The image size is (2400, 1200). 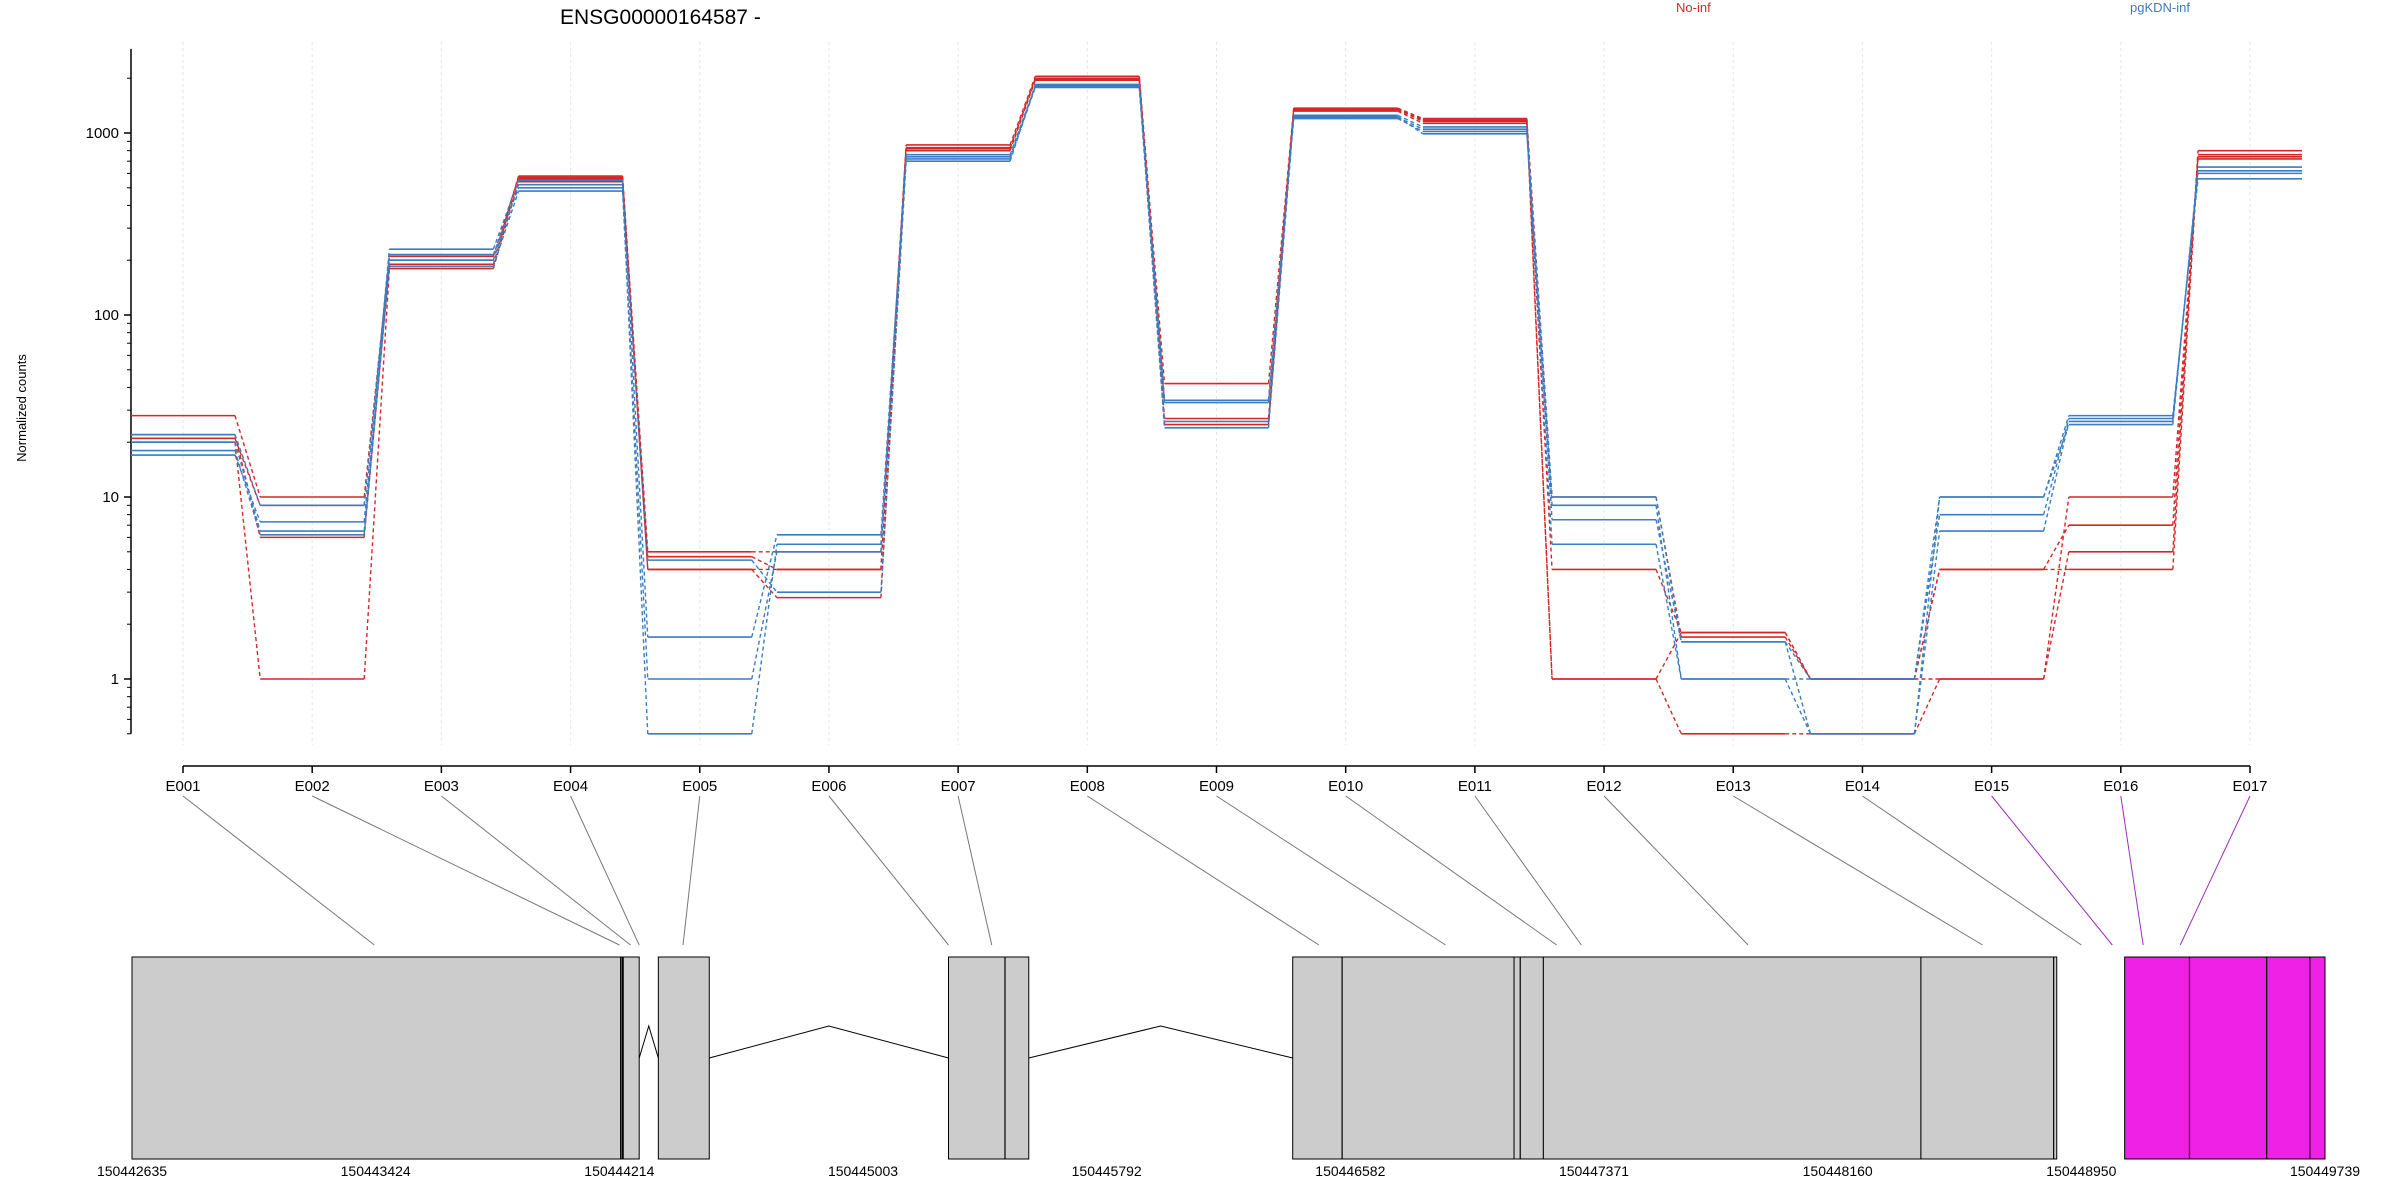 What do you see at coordinates (1594, 1171) in the screenshot?
I see `coordinate-tick-label: 150447371` at bounding box center [1594, 1171].